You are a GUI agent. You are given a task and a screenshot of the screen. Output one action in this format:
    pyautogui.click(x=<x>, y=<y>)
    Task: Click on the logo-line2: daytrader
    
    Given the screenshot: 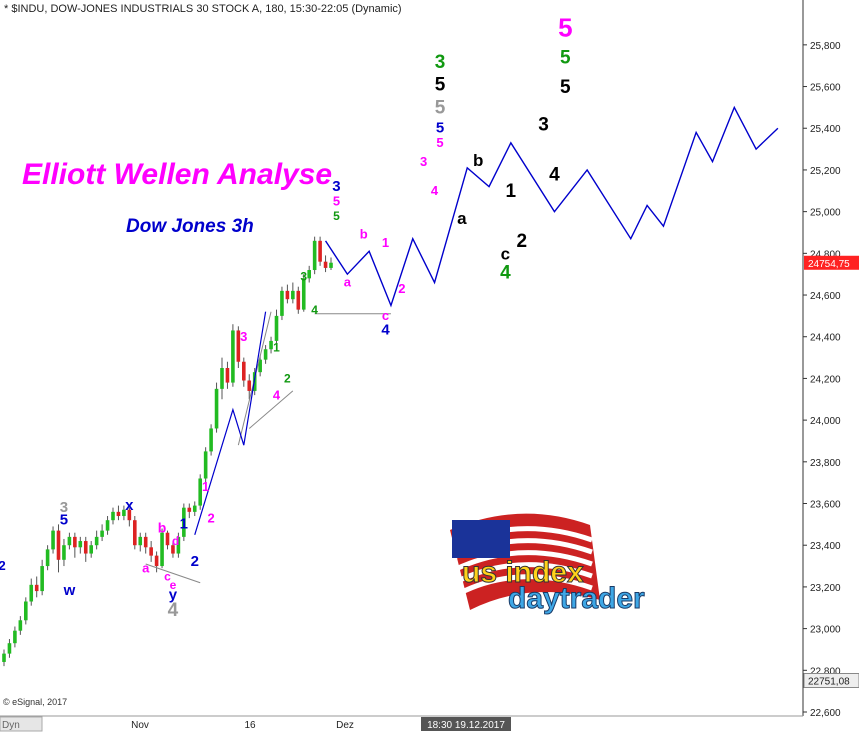 What is the action you would take?
    pyautogui.click(x=576, y=598)
    